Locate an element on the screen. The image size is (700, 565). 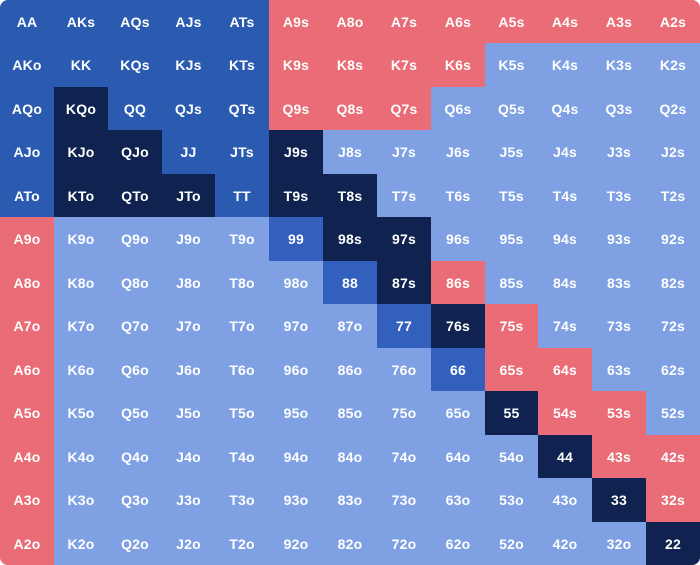
hand-cell-j6s: J6s is located at coordinates (458, 152).